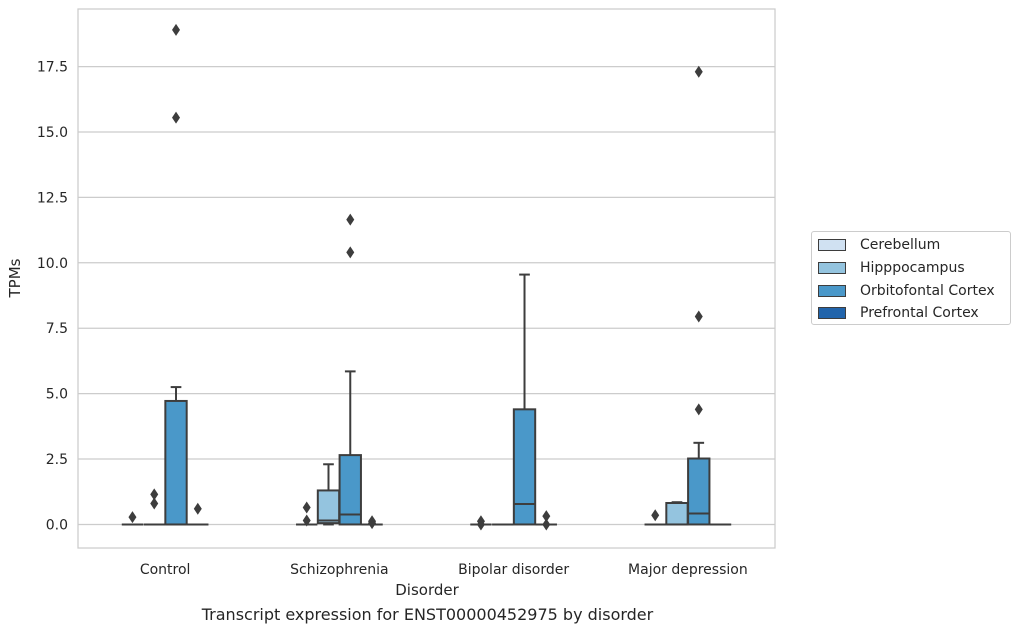  Describe the element at coordinates (57, 329) in the screenshot. I see `y-tick-label: 7.5` at that location.